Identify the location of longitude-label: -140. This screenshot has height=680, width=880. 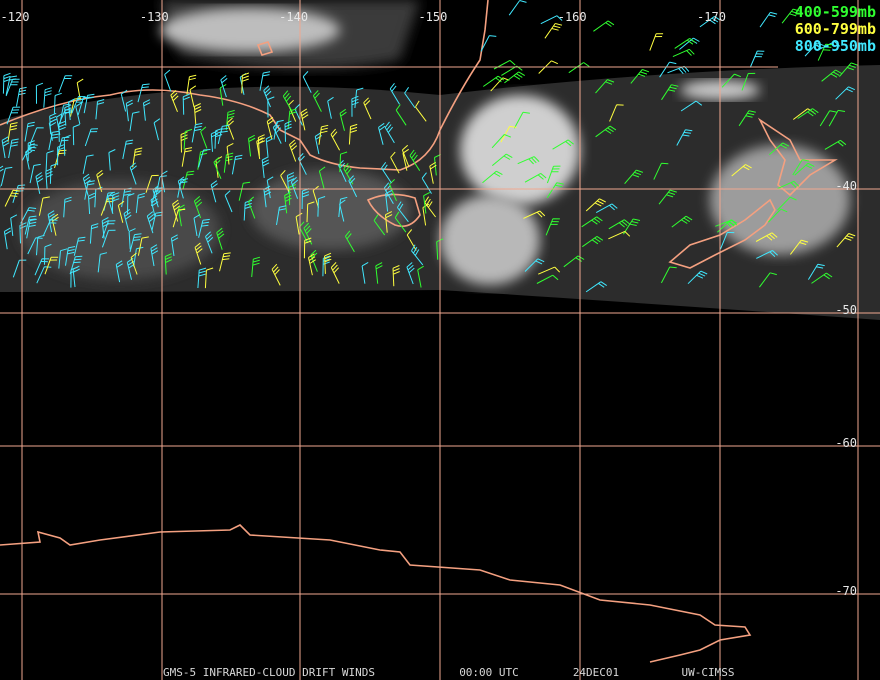
(293, 17).